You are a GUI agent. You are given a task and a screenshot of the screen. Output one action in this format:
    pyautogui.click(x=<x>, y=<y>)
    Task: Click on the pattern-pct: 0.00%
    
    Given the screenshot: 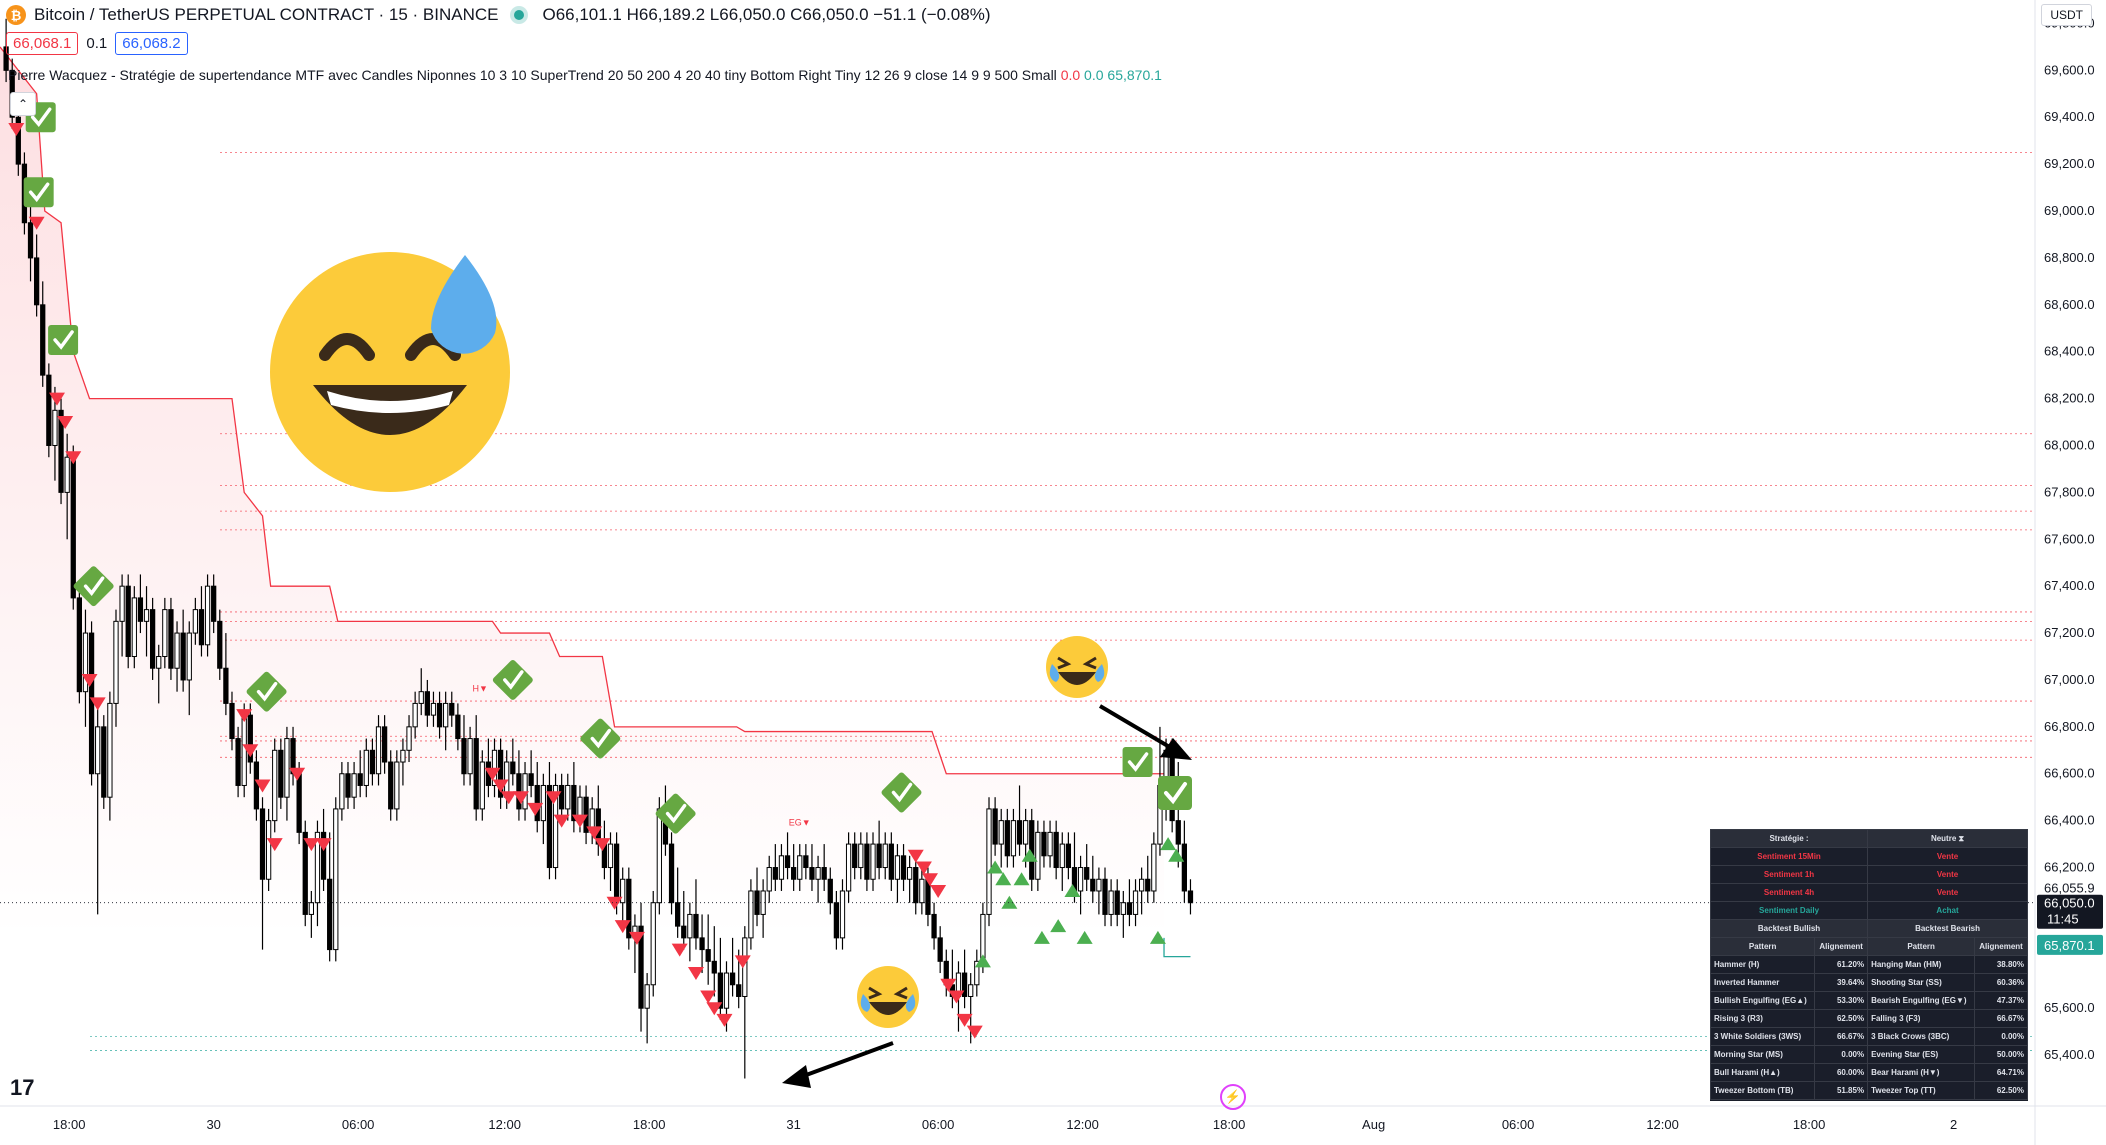 What is the action you would take?
    pyautogui.click(x=2001, y=1036)
    